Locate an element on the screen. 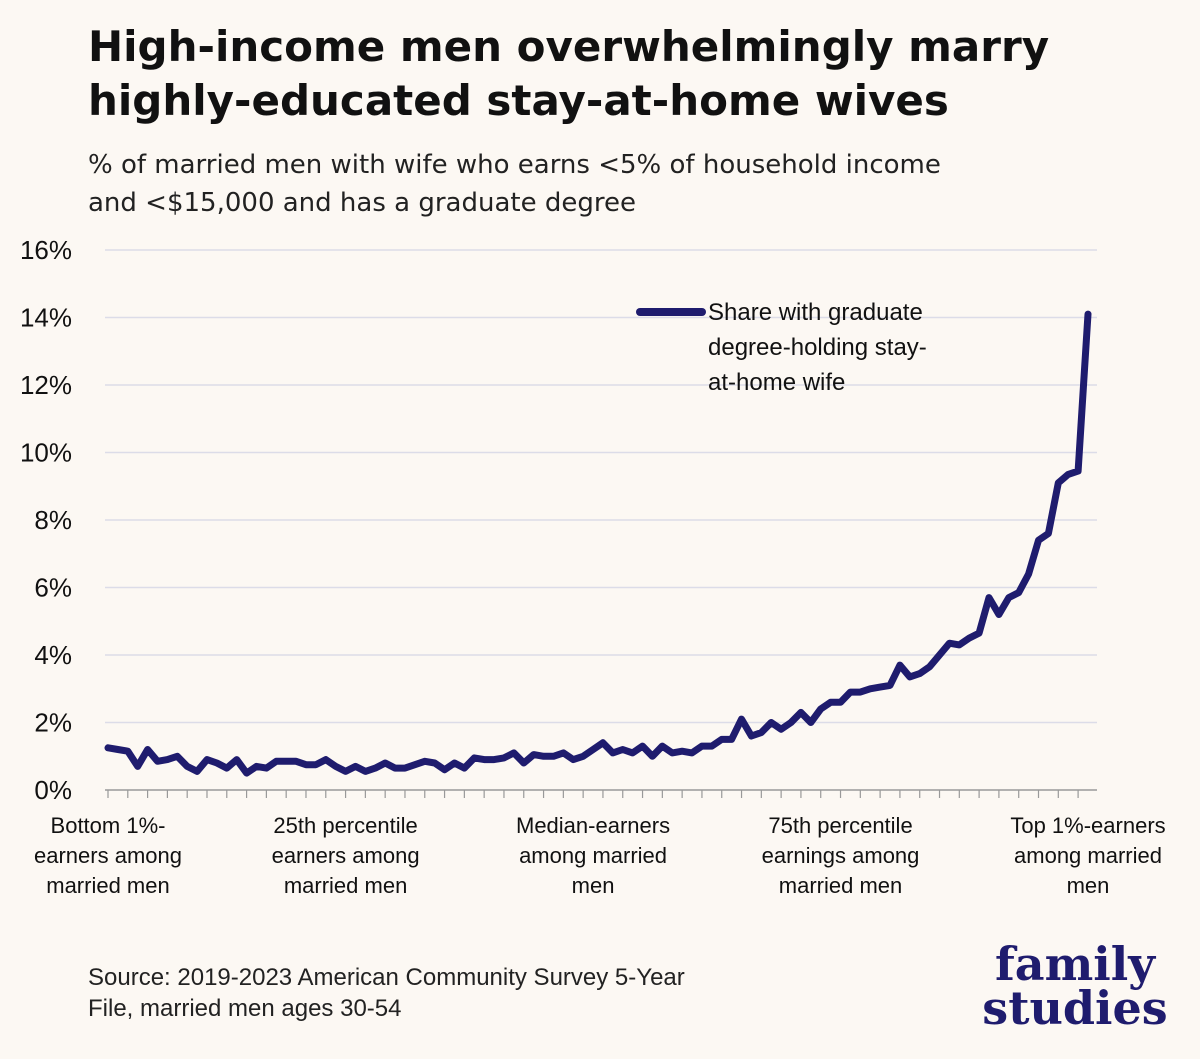 This screenshot has height=1059, width=1200. y-tick-label: 4% is located at coordinates (53, 655).